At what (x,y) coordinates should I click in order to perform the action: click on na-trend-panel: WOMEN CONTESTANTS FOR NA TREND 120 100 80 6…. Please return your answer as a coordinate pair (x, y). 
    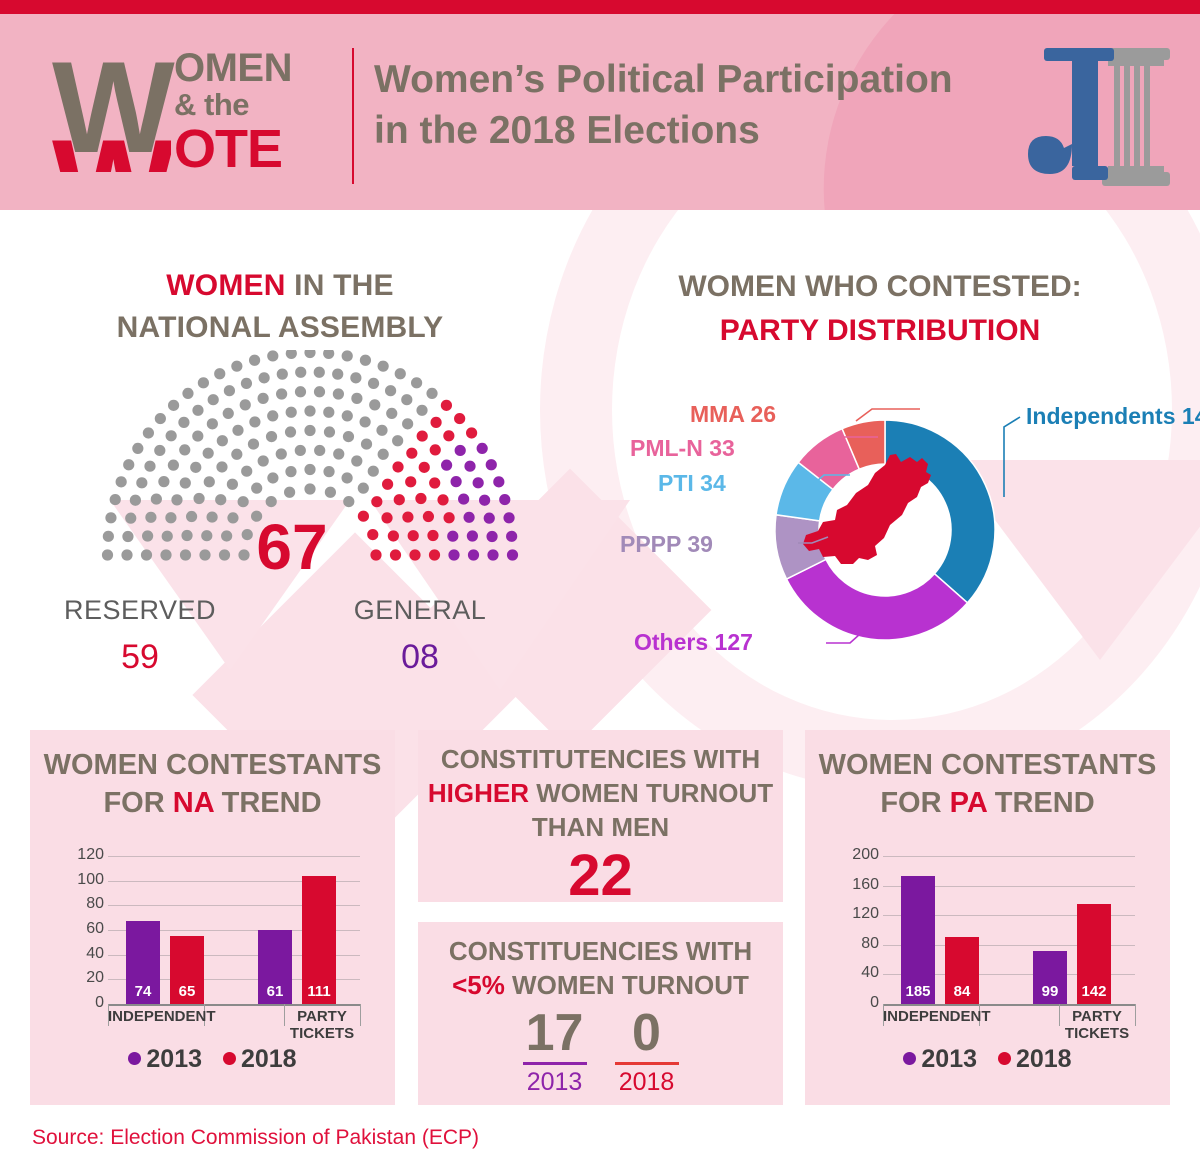
    Looking at the image, I should click on (212, 917).